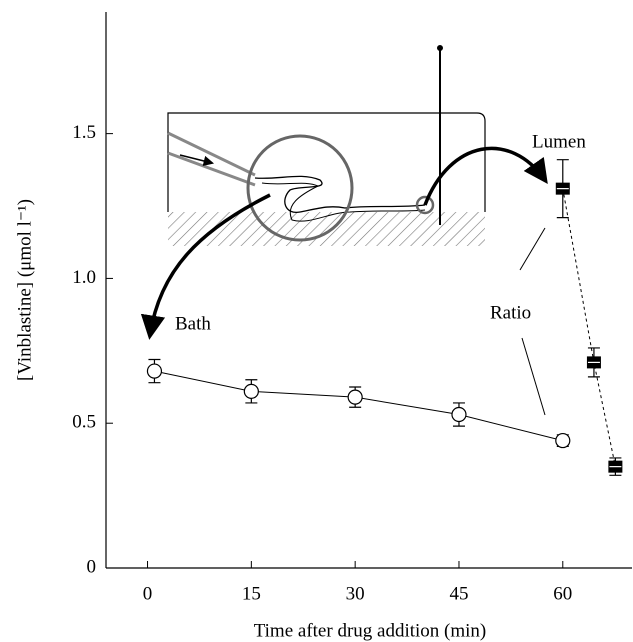  Describe the element at coordinates (251, 593) in the screenshot. I see `x-tick-label: 15` at that location.